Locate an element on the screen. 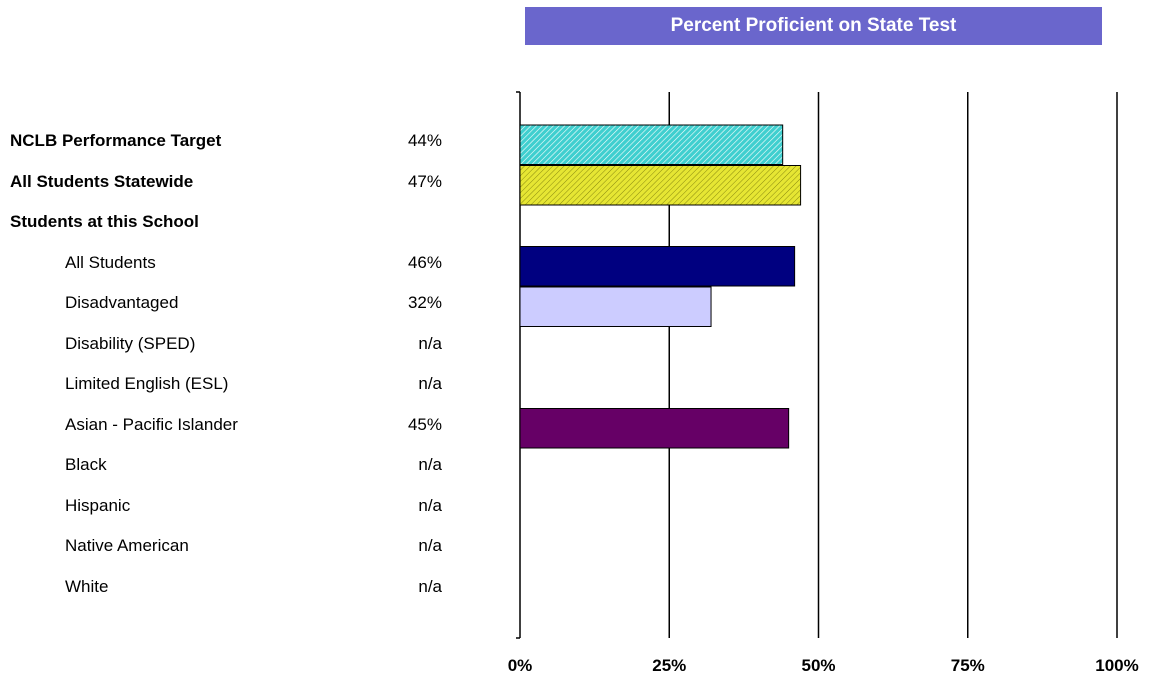 The image size is (1151, 683). row-value: 47% is located at coordinates (424, 181).